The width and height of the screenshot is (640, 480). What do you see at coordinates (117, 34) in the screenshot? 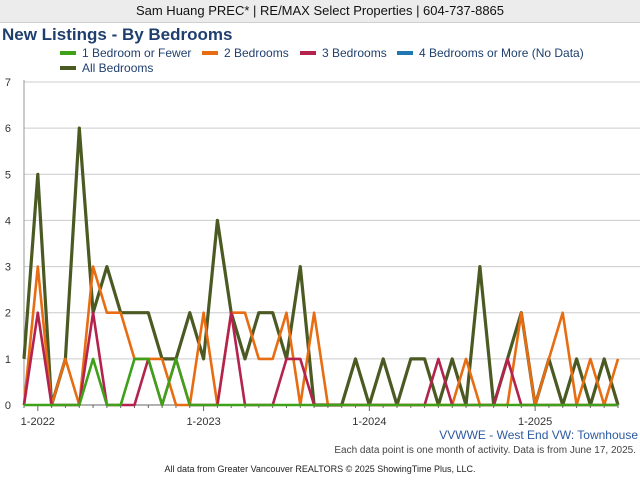
I see `chart-title: New Listings - By Bedrooms` at bounding box center [117, 34].